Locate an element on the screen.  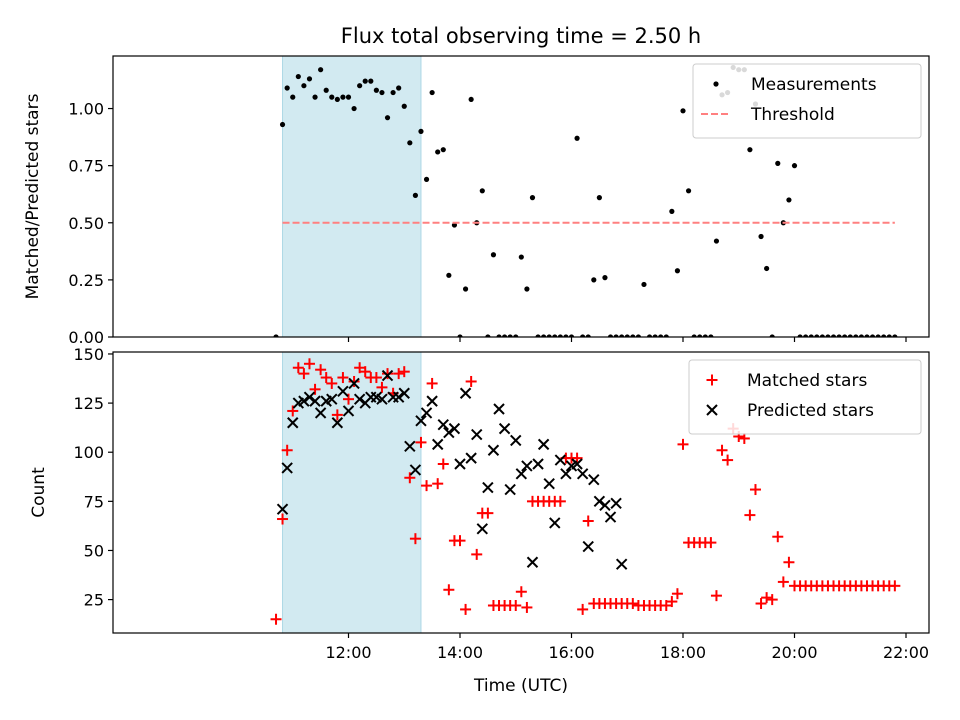
y-tick-label: 50 is located at coordinates (94, 550).